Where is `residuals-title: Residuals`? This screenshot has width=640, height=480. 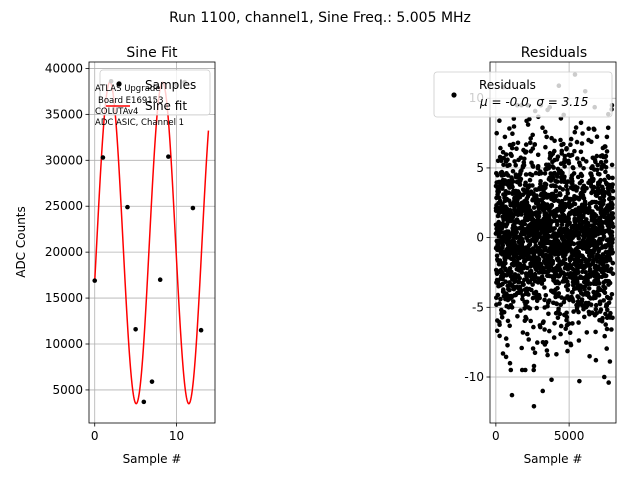 residuals-title: Residuals is located at coordinates (554, 53).